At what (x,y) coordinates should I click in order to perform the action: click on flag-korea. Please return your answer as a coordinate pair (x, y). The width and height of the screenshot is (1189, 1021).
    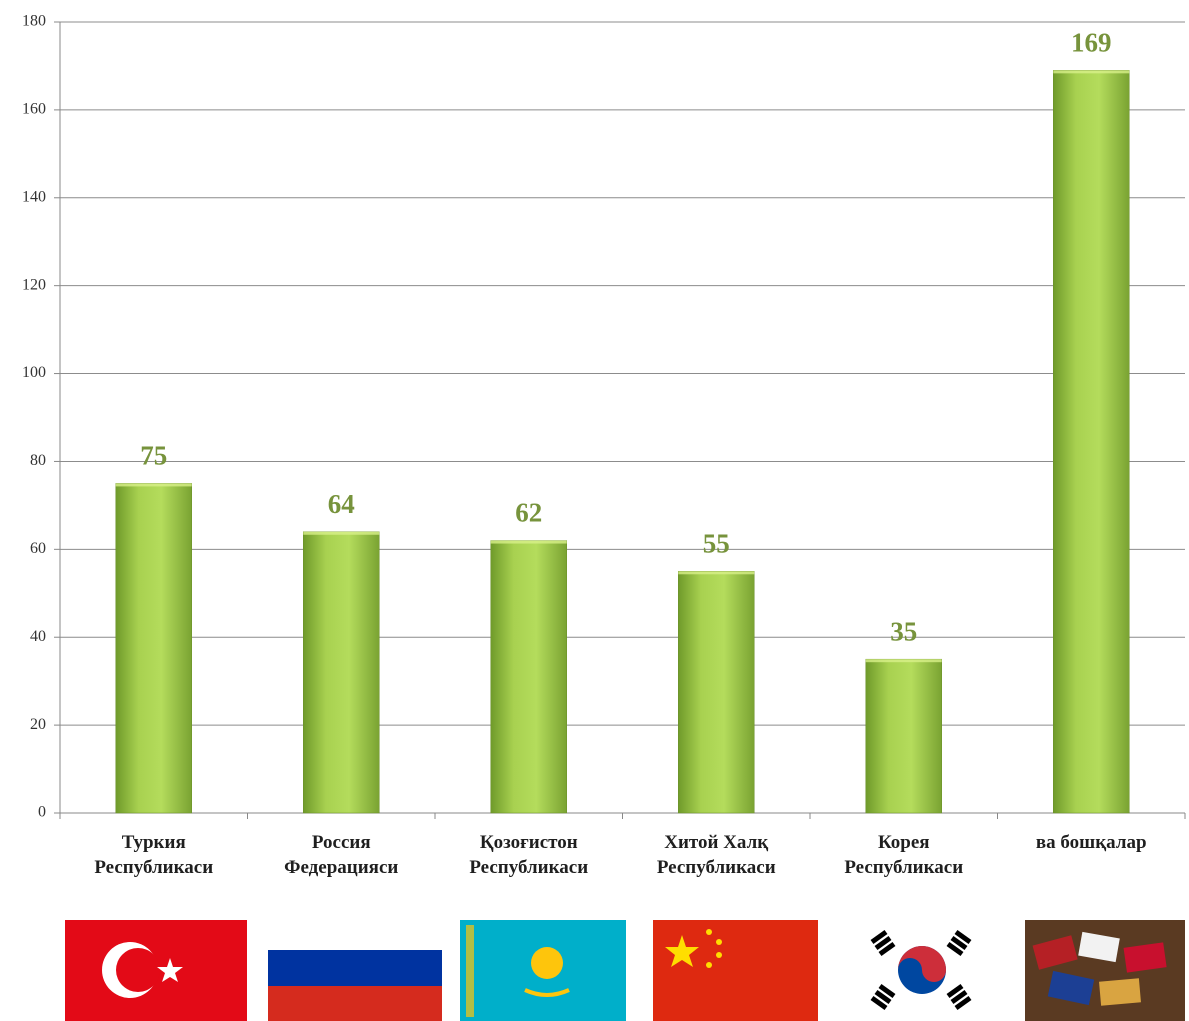
    Looking at the image, I should click on (922, 970).